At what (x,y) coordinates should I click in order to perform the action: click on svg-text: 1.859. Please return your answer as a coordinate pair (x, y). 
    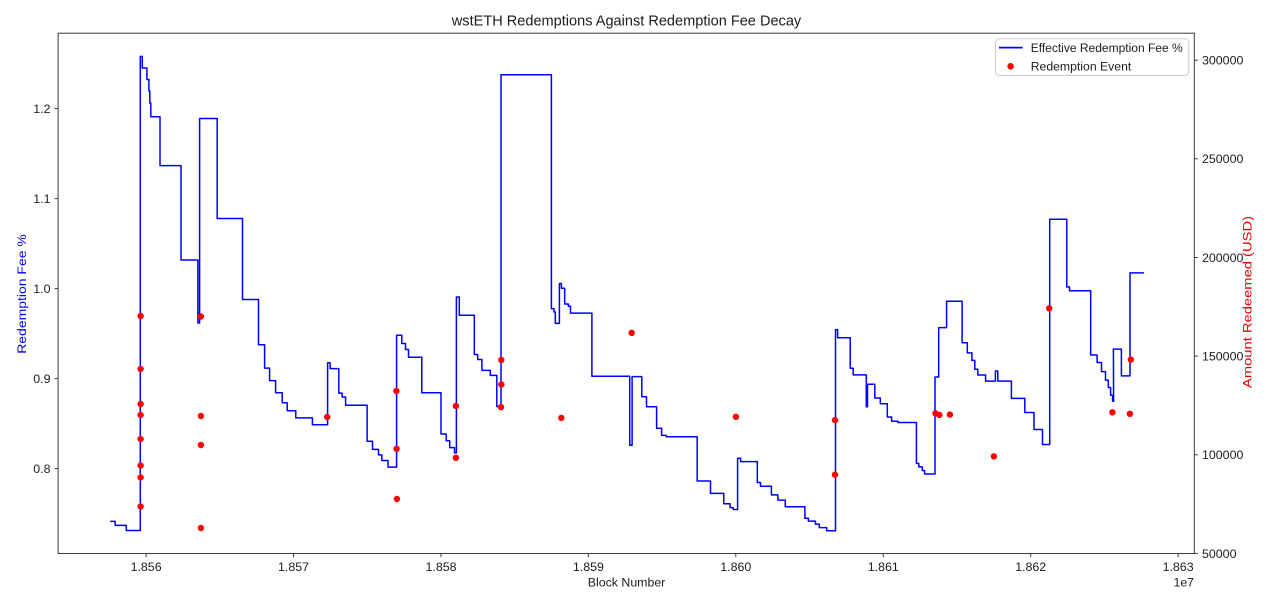
    Looking at the image, I should click on (588, 567).